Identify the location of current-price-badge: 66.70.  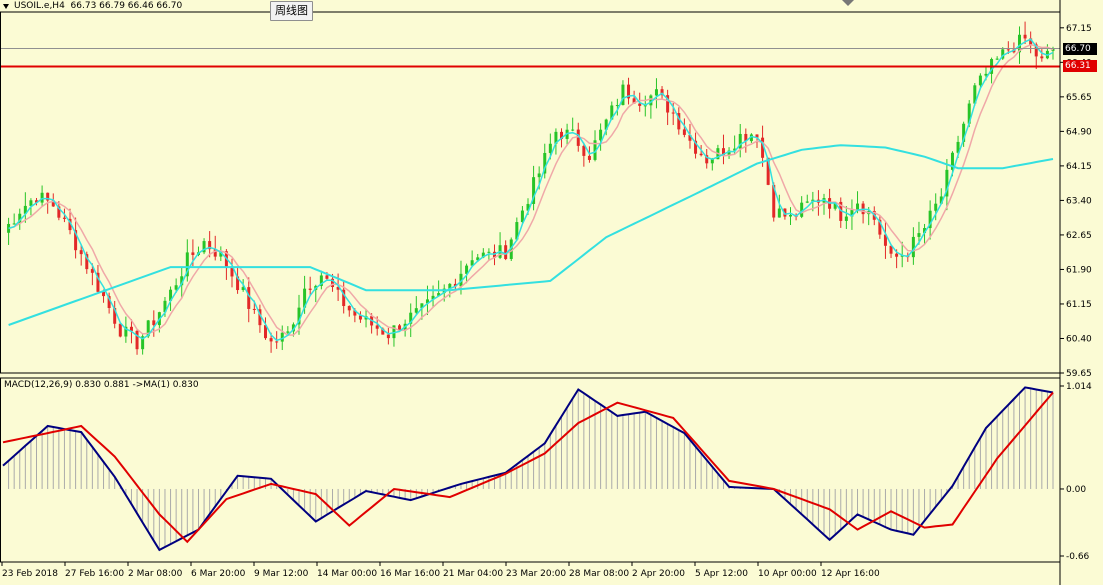
(1080, 48).